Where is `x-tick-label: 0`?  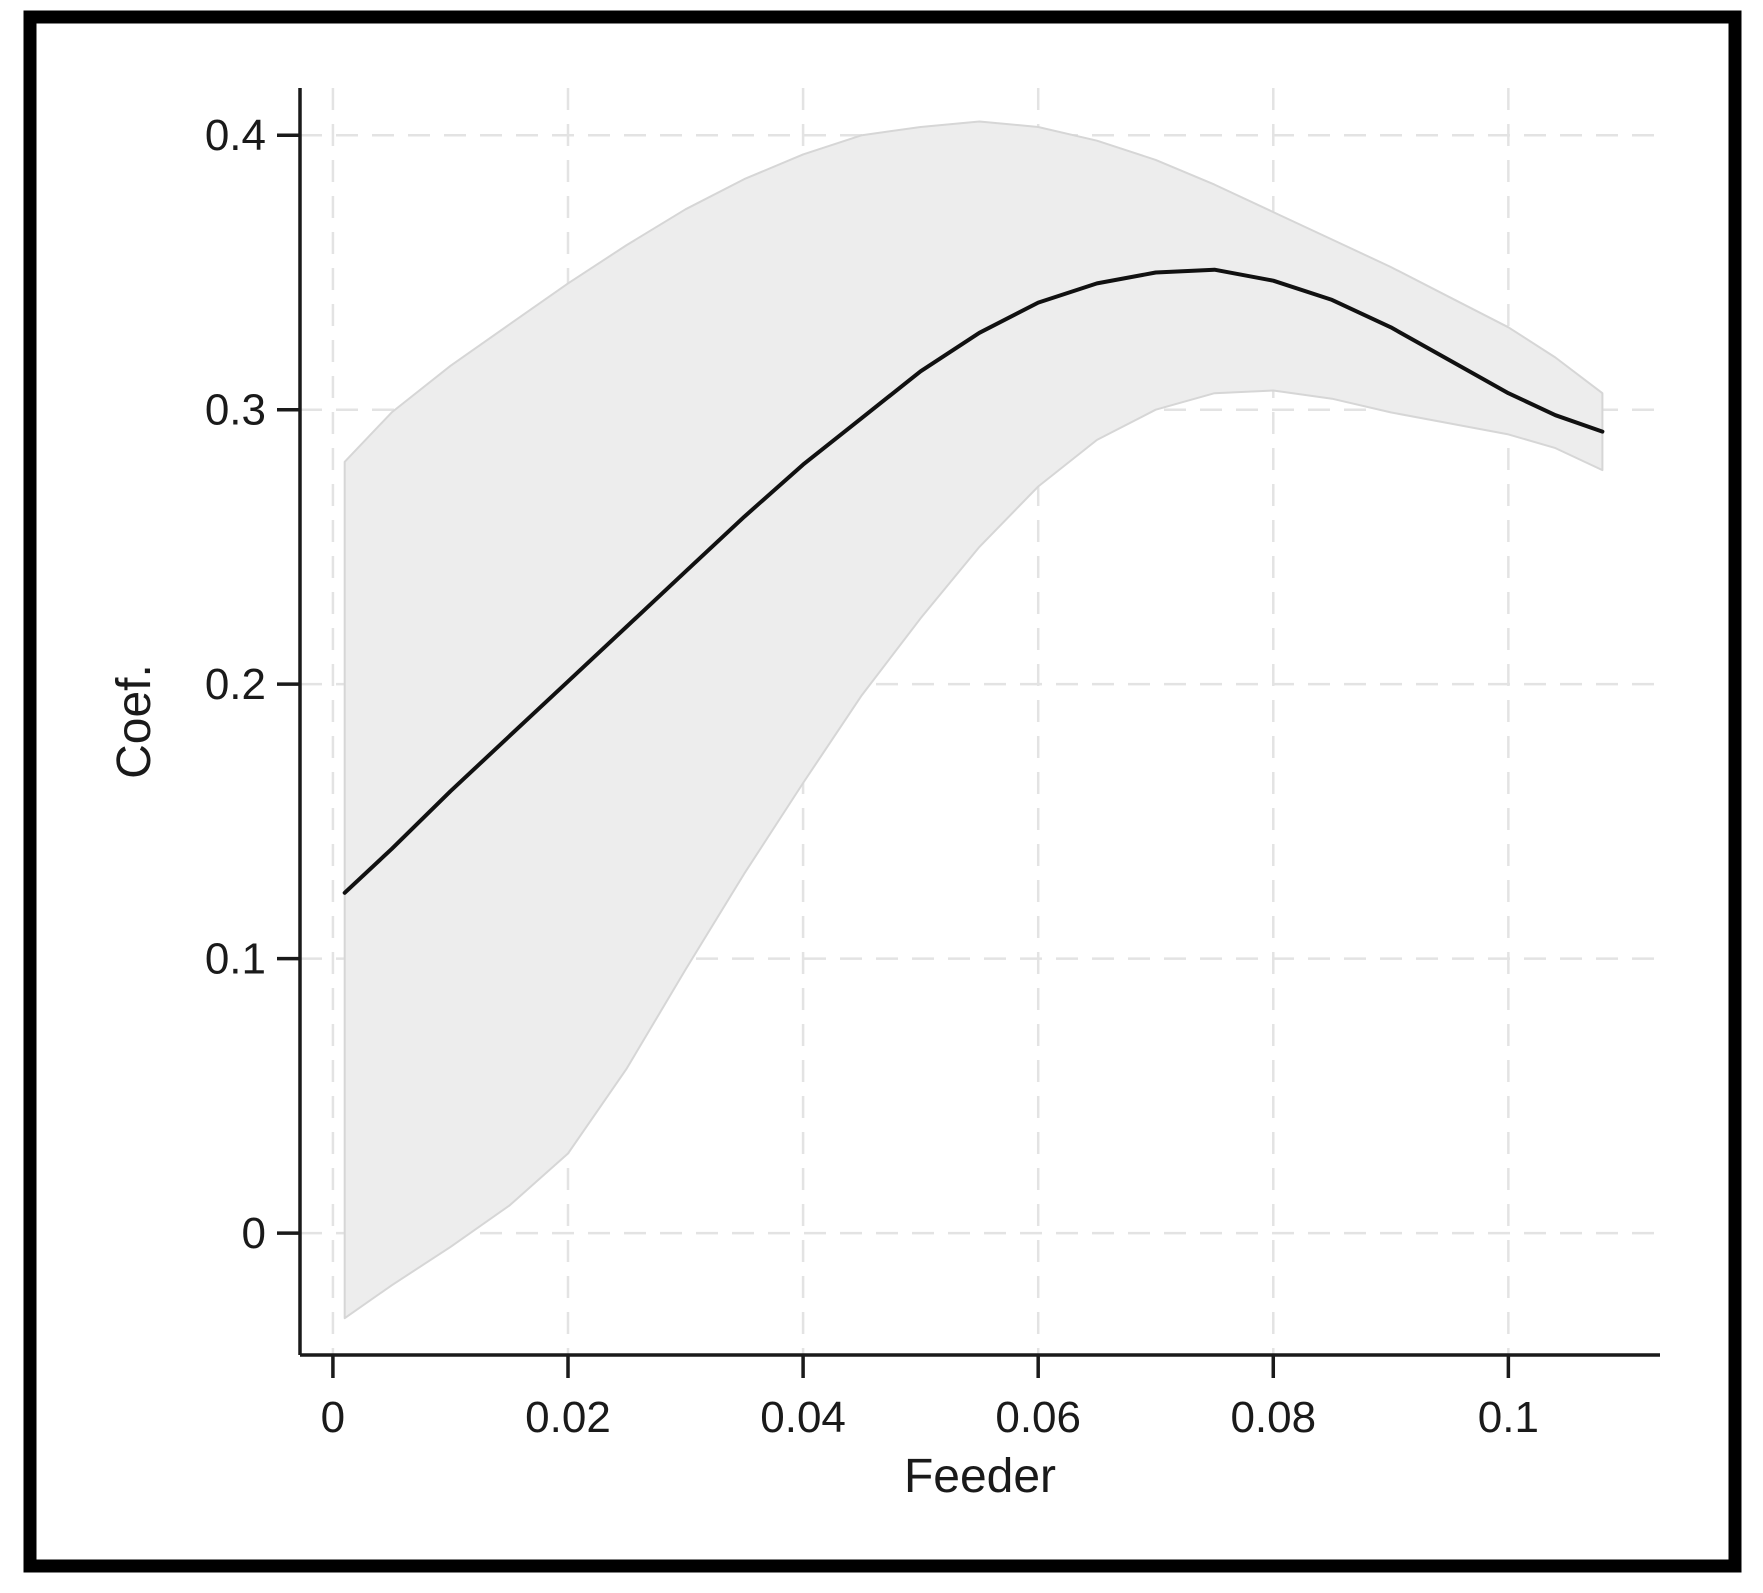
x-tick-label: 0 is located at coordinates (333, 1417).